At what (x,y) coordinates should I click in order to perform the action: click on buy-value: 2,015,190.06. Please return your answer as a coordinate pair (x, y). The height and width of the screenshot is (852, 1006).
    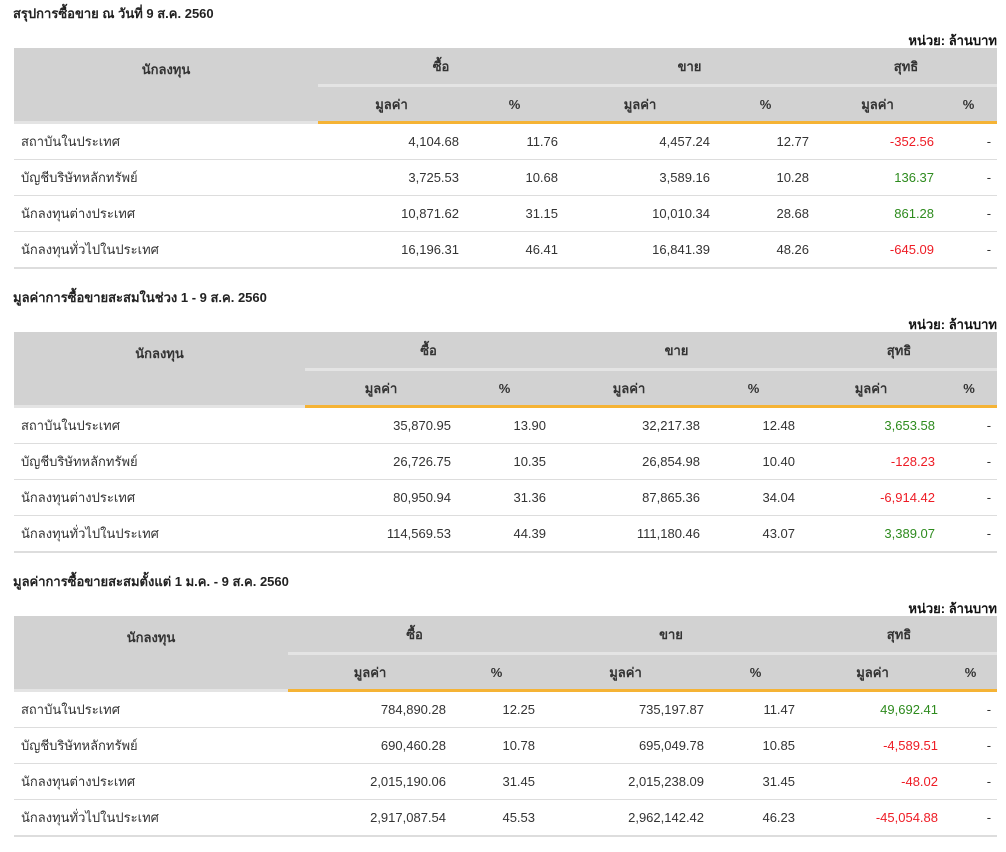
    Looking at the image, I should click on (370, 781).